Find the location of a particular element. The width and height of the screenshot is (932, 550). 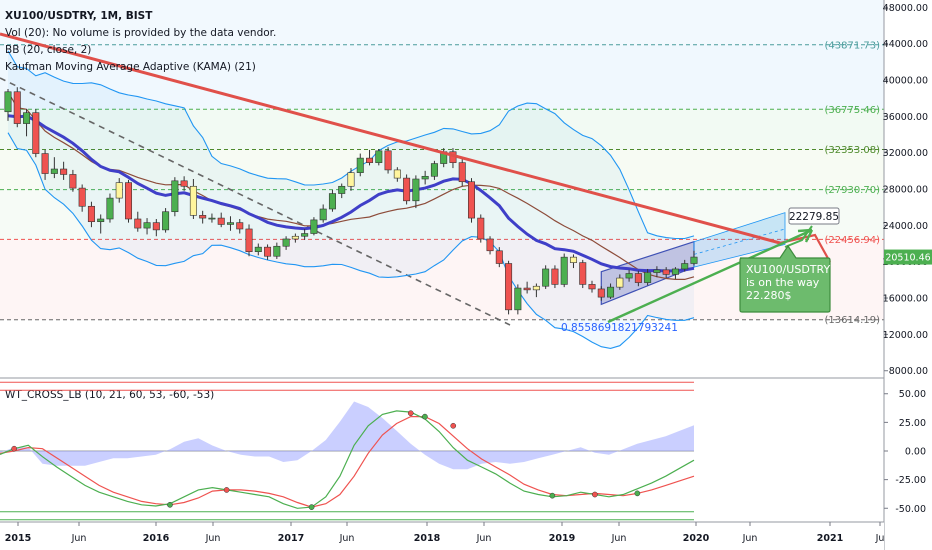

indicator-tick-label: 0.00 is located at coordinates (915, 452).